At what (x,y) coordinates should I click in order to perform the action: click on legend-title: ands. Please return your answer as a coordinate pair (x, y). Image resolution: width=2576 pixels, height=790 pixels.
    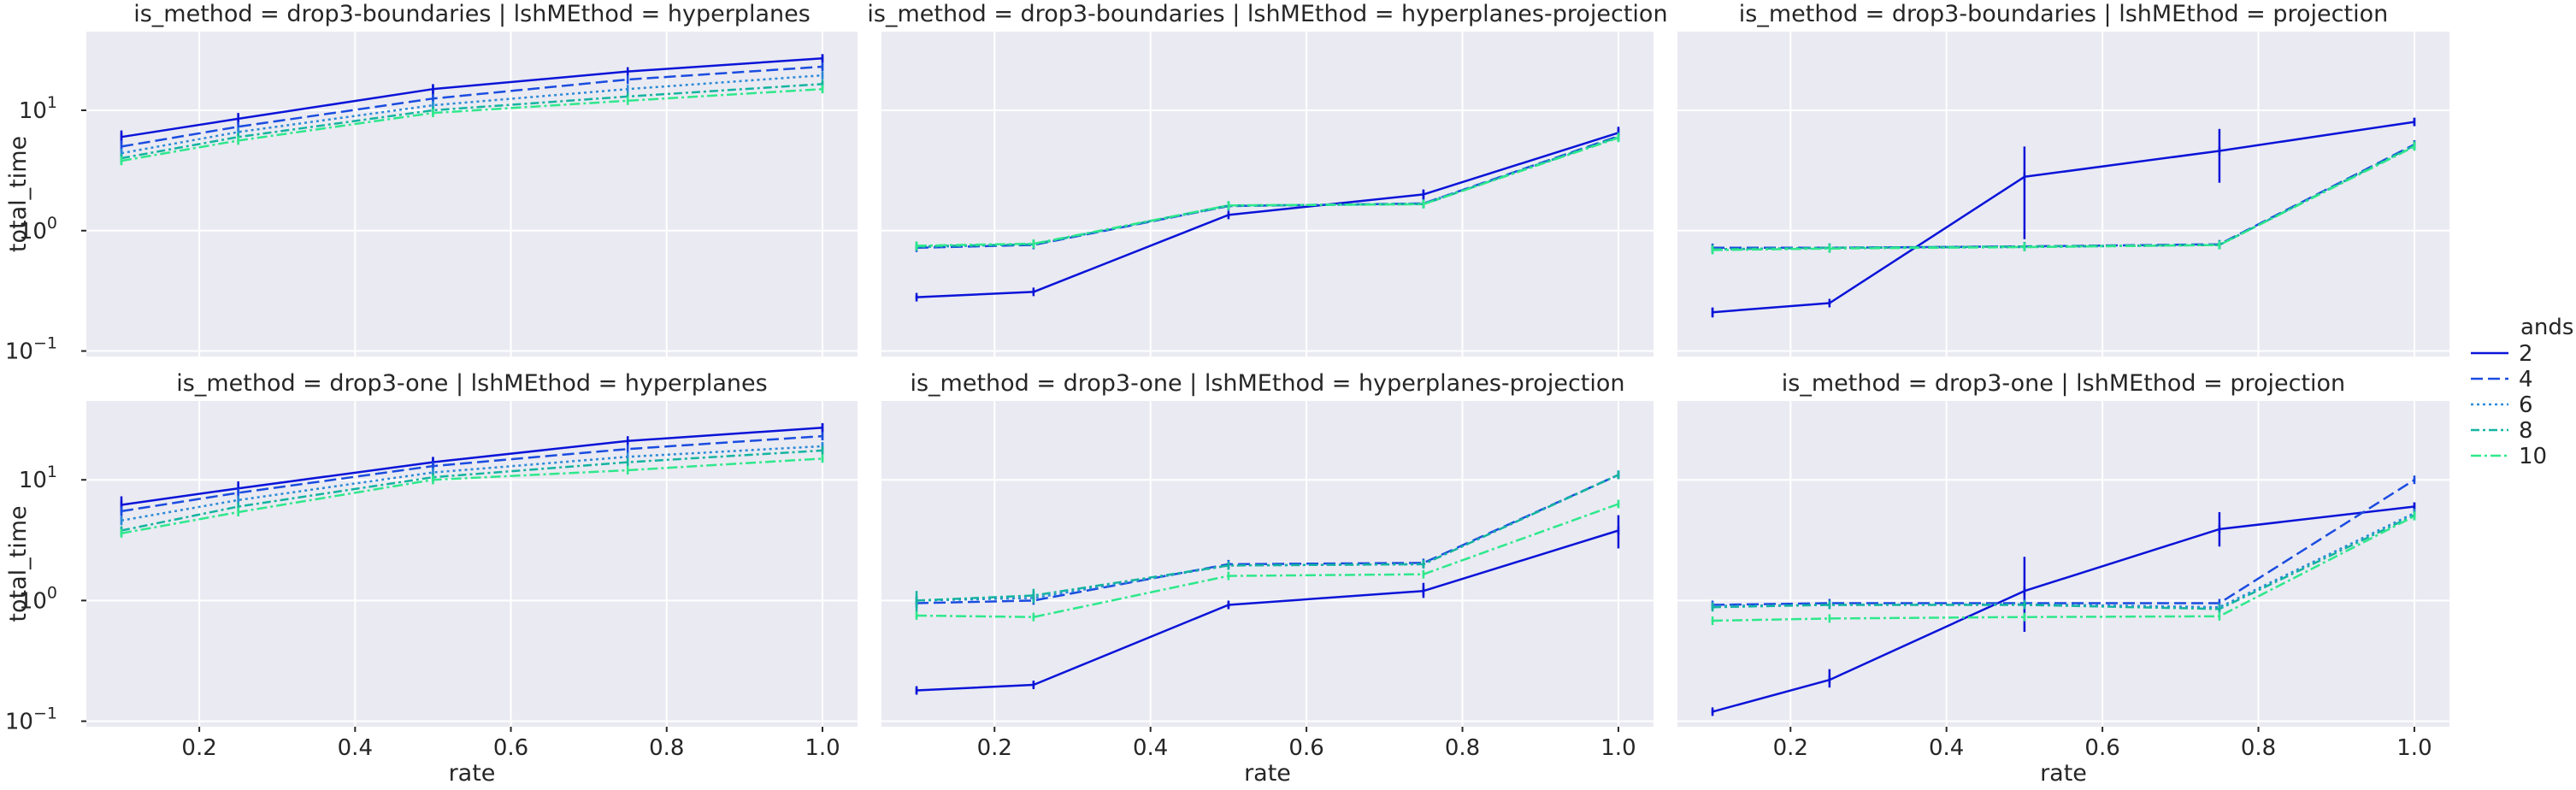
    Looking at the image, I should click on (2546, 327).